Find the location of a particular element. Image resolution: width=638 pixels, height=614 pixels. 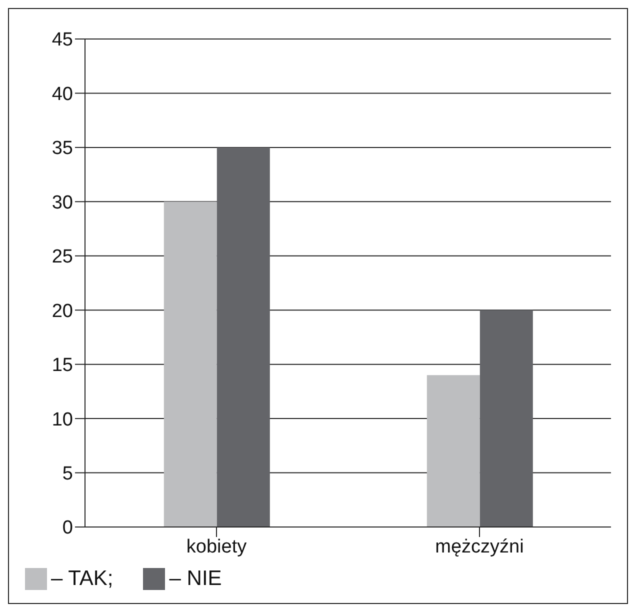

y-tick-label: 10 is located at coordinates (62, 419).